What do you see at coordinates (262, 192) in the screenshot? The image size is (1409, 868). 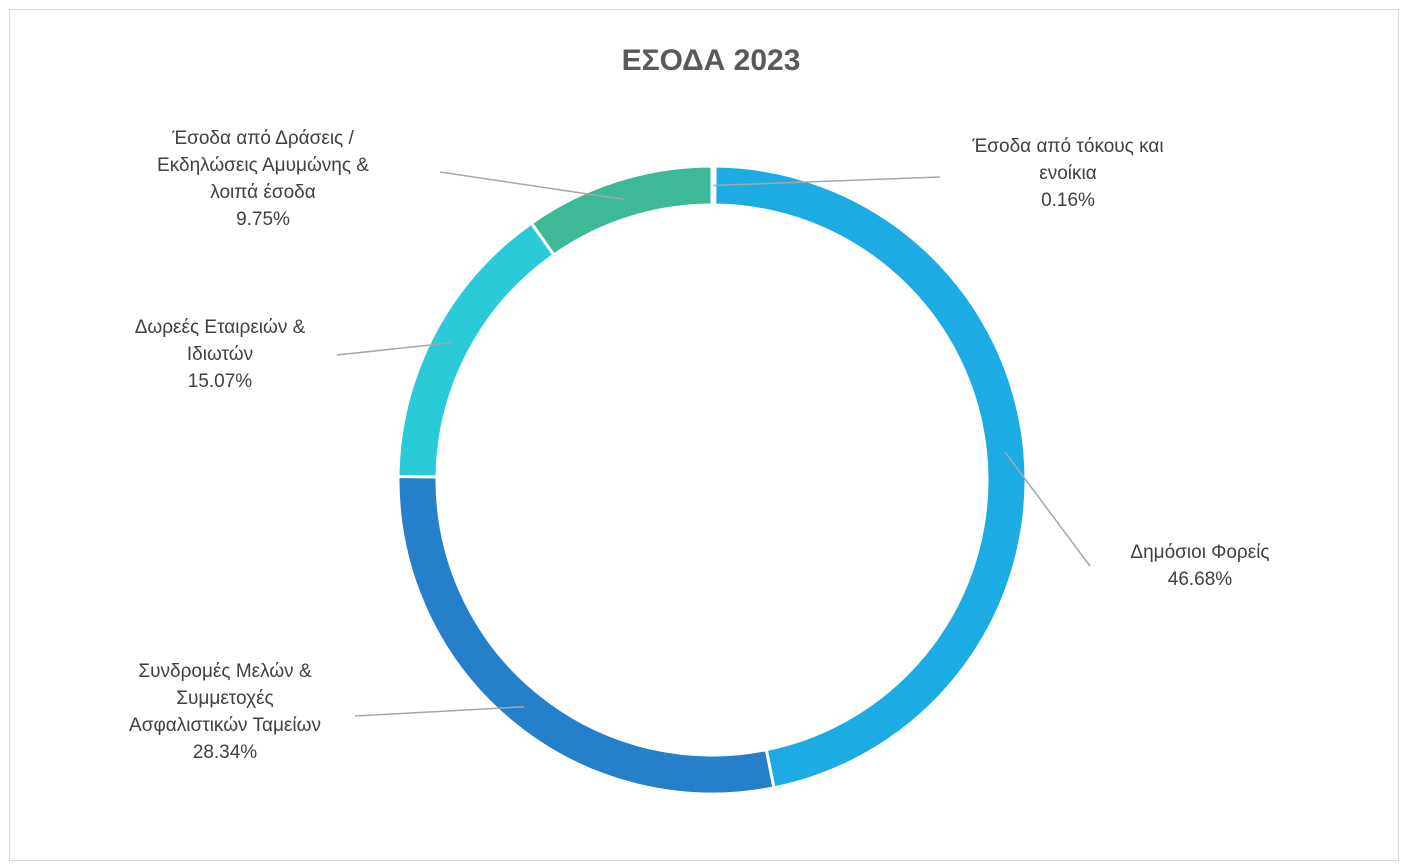 I see `data-label-line: λοιπά έσοδα` at bounding box center [262, 192].